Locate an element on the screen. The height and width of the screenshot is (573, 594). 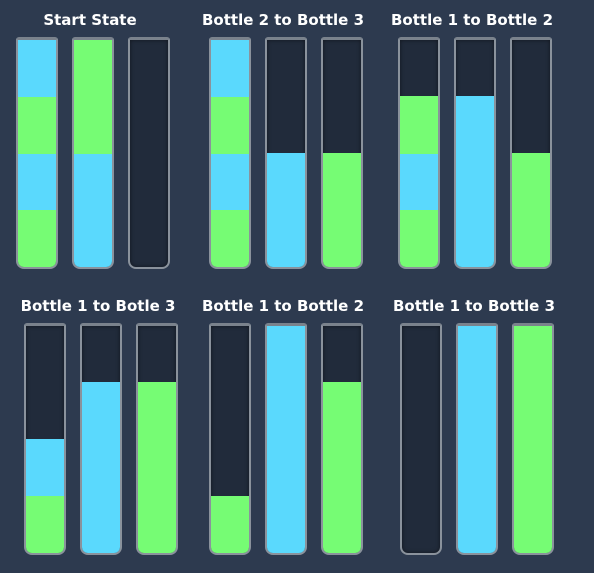
panel-step-1: Bottle 2 to Bottle 3 is located at coordinates (283, 145).